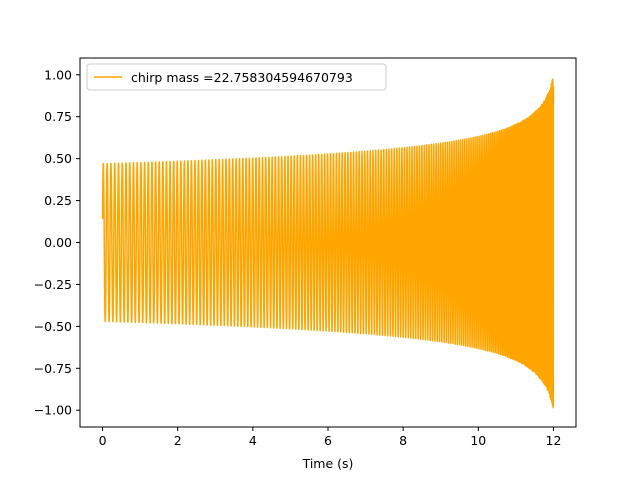 Image resolution: width=640 pixels, height=480 pixels. Describe the element at coordinates (554, 440) in the screenshot. I see `x-tick-label: 12` at that location.